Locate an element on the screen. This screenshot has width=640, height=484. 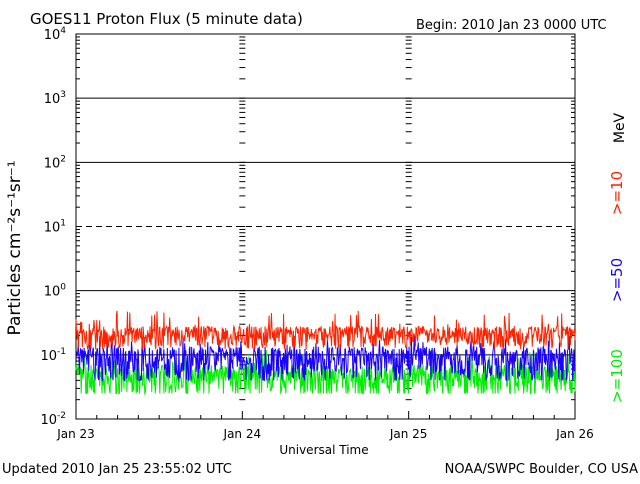
y-tick-label--1: 10⁻¹ is located at coordinates (53, 355).